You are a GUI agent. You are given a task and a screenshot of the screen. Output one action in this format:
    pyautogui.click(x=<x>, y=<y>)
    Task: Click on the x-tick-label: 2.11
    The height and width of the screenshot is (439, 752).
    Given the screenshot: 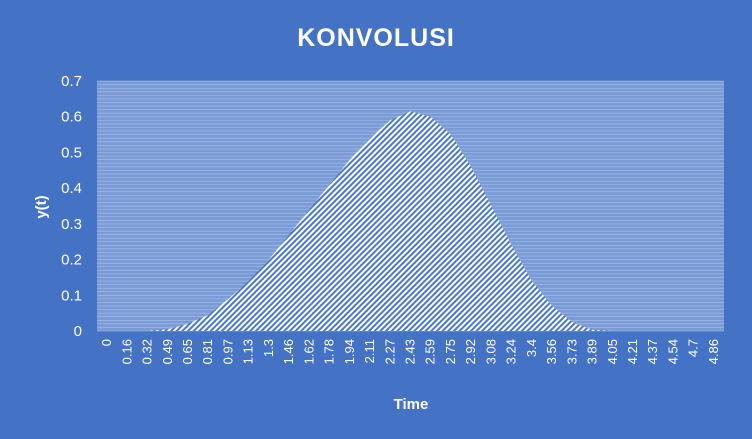 What is the action you would take?
    pyautogui.click(x=369, y=351)
    